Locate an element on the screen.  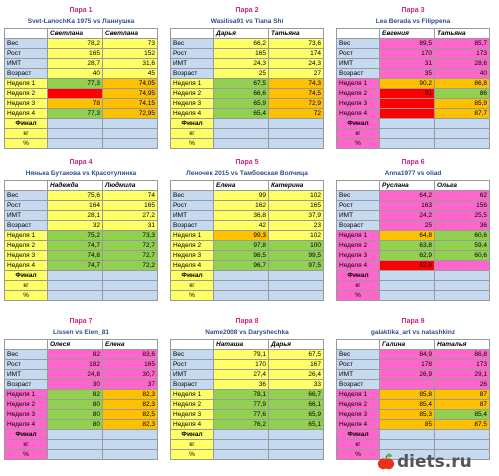
value-cell: 72 is located at coordinates (296, 113).